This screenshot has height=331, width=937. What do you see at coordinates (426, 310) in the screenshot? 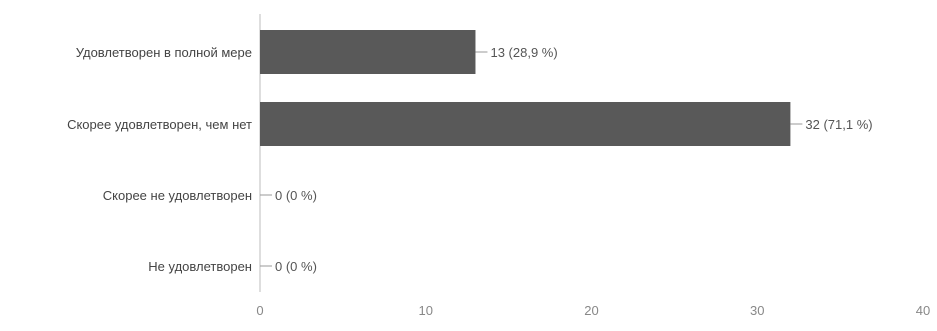
I see `x-tick-label: 10` at bounding box center [426, 310].